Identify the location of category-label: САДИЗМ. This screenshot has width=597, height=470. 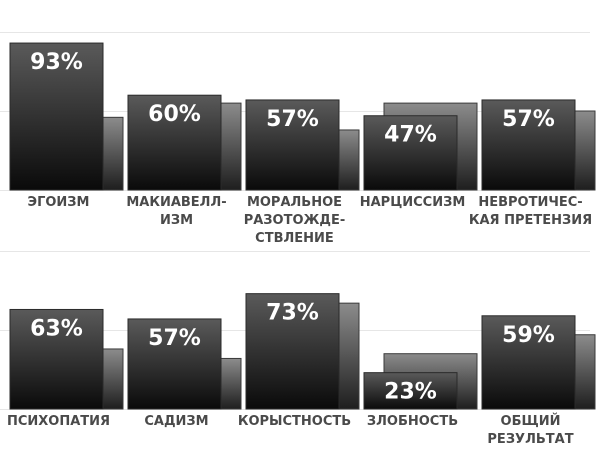
(176, 421).